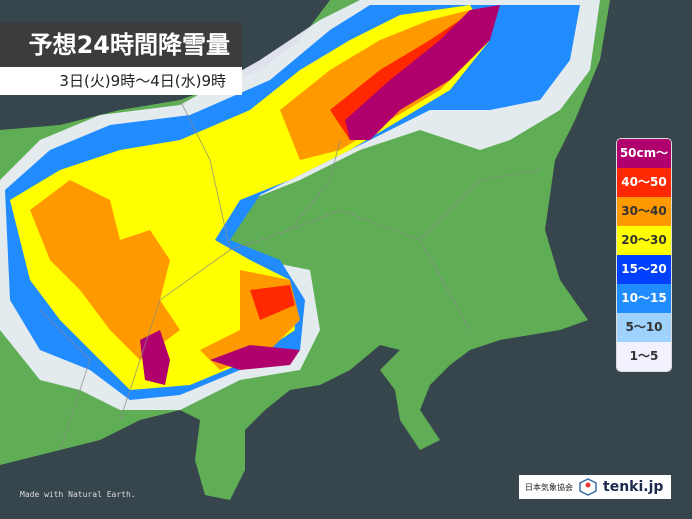  Describe the element at coordinates (633, 487) in the screenshot. I see `tenki-brand: tenki.jp` at that location.